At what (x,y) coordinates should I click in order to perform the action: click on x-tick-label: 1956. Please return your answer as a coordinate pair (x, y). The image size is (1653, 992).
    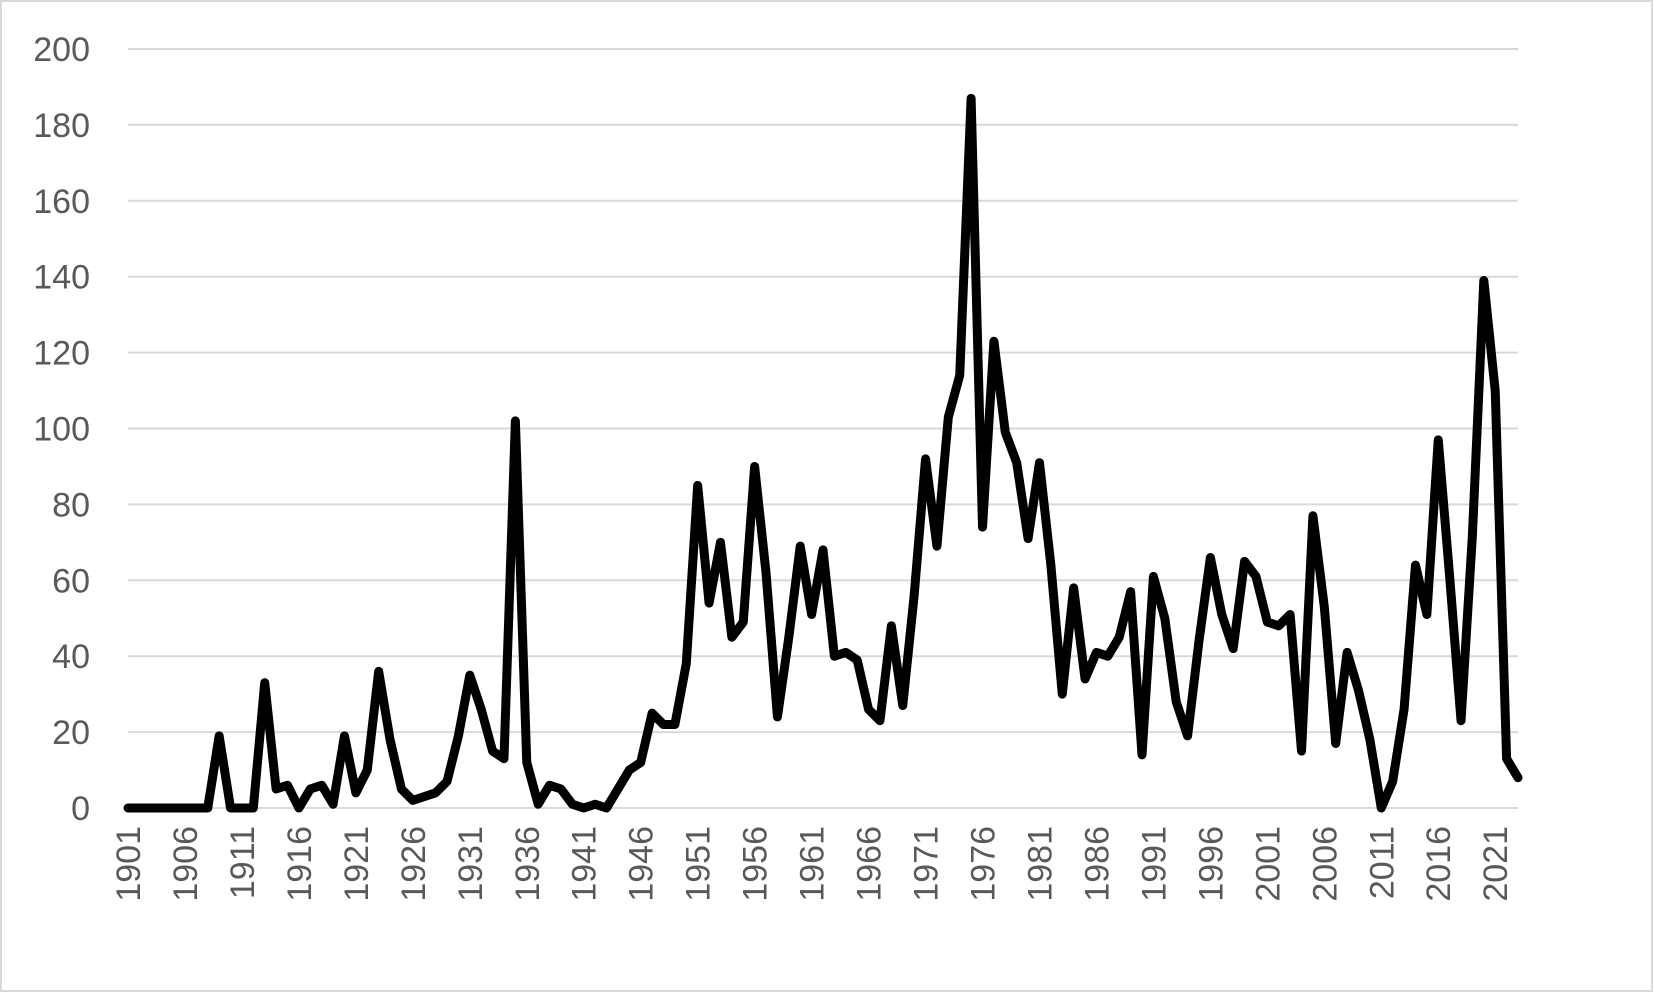
    Looking at the image, I should click on (756, 864).